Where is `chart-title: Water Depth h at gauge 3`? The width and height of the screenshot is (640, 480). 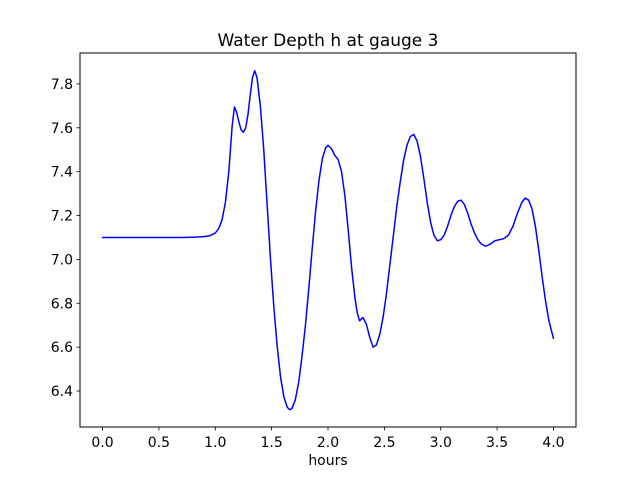
chart-title: Water Depth h at gauge 3 is located at coordinates (328, 41).